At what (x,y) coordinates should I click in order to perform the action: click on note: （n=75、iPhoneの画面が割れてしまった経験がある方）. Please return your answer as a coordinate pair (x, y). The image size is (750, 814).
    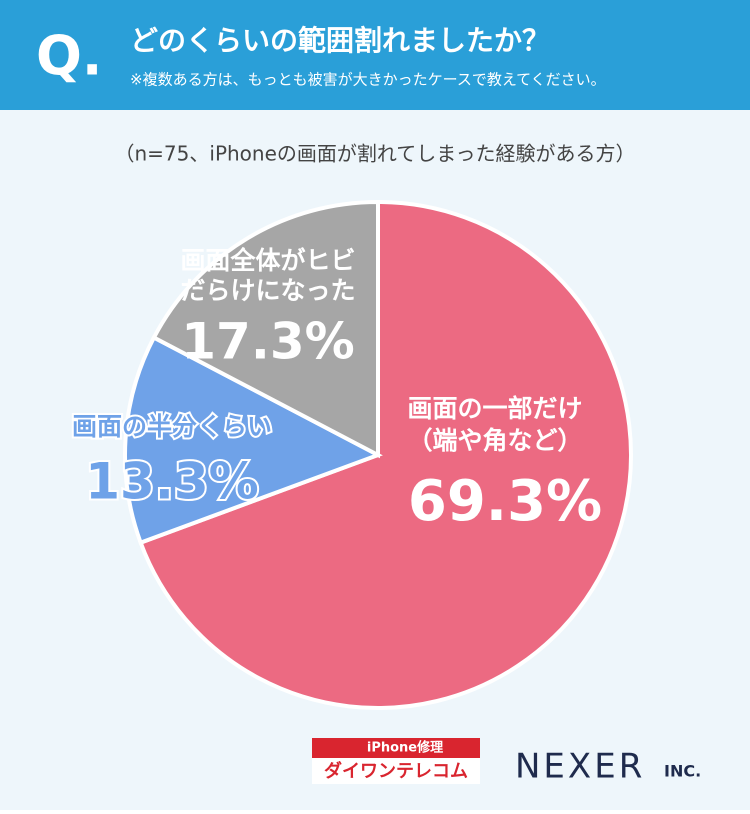
    Looking at the image, I should click on (375, 154).